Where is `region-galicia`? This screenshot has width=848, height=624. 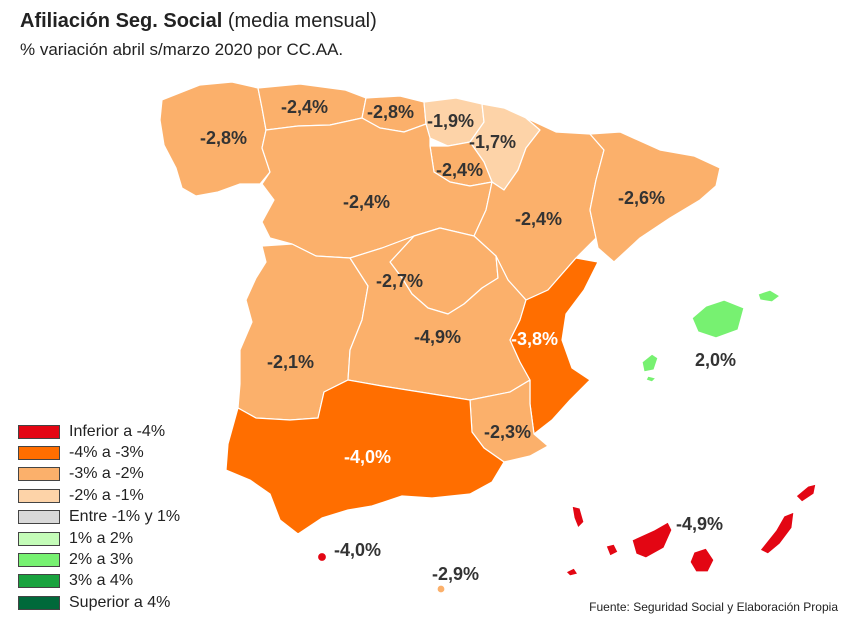 region-galicia is located at coordinates (215, 139).